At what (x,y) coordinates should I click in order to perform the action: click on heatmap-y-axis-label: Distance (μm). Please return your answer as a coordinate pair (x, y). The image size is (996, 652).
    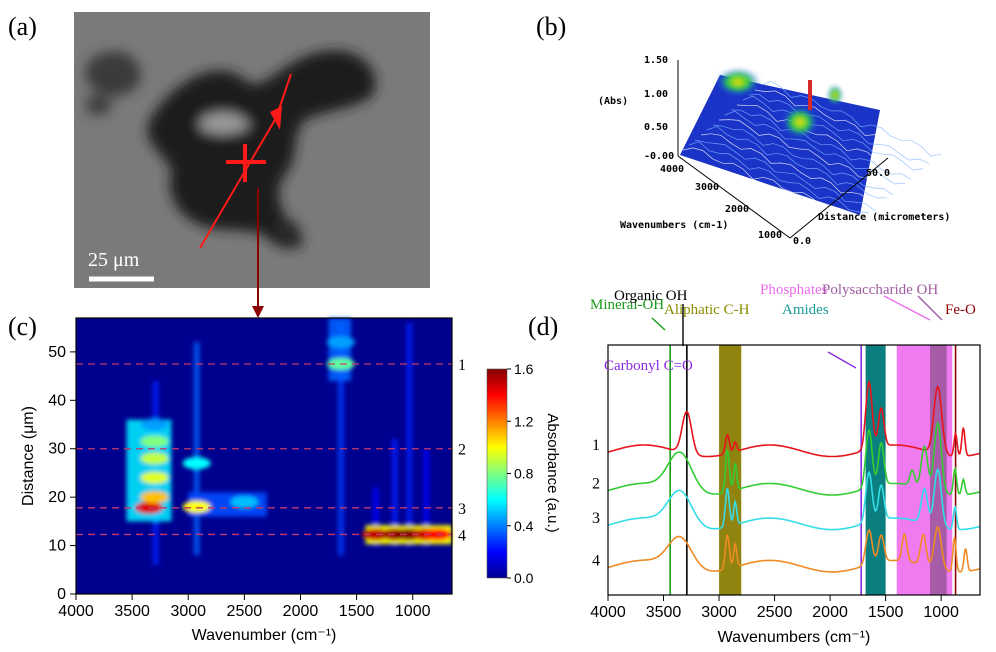
    Looking at the image, I should click on (28, 456).